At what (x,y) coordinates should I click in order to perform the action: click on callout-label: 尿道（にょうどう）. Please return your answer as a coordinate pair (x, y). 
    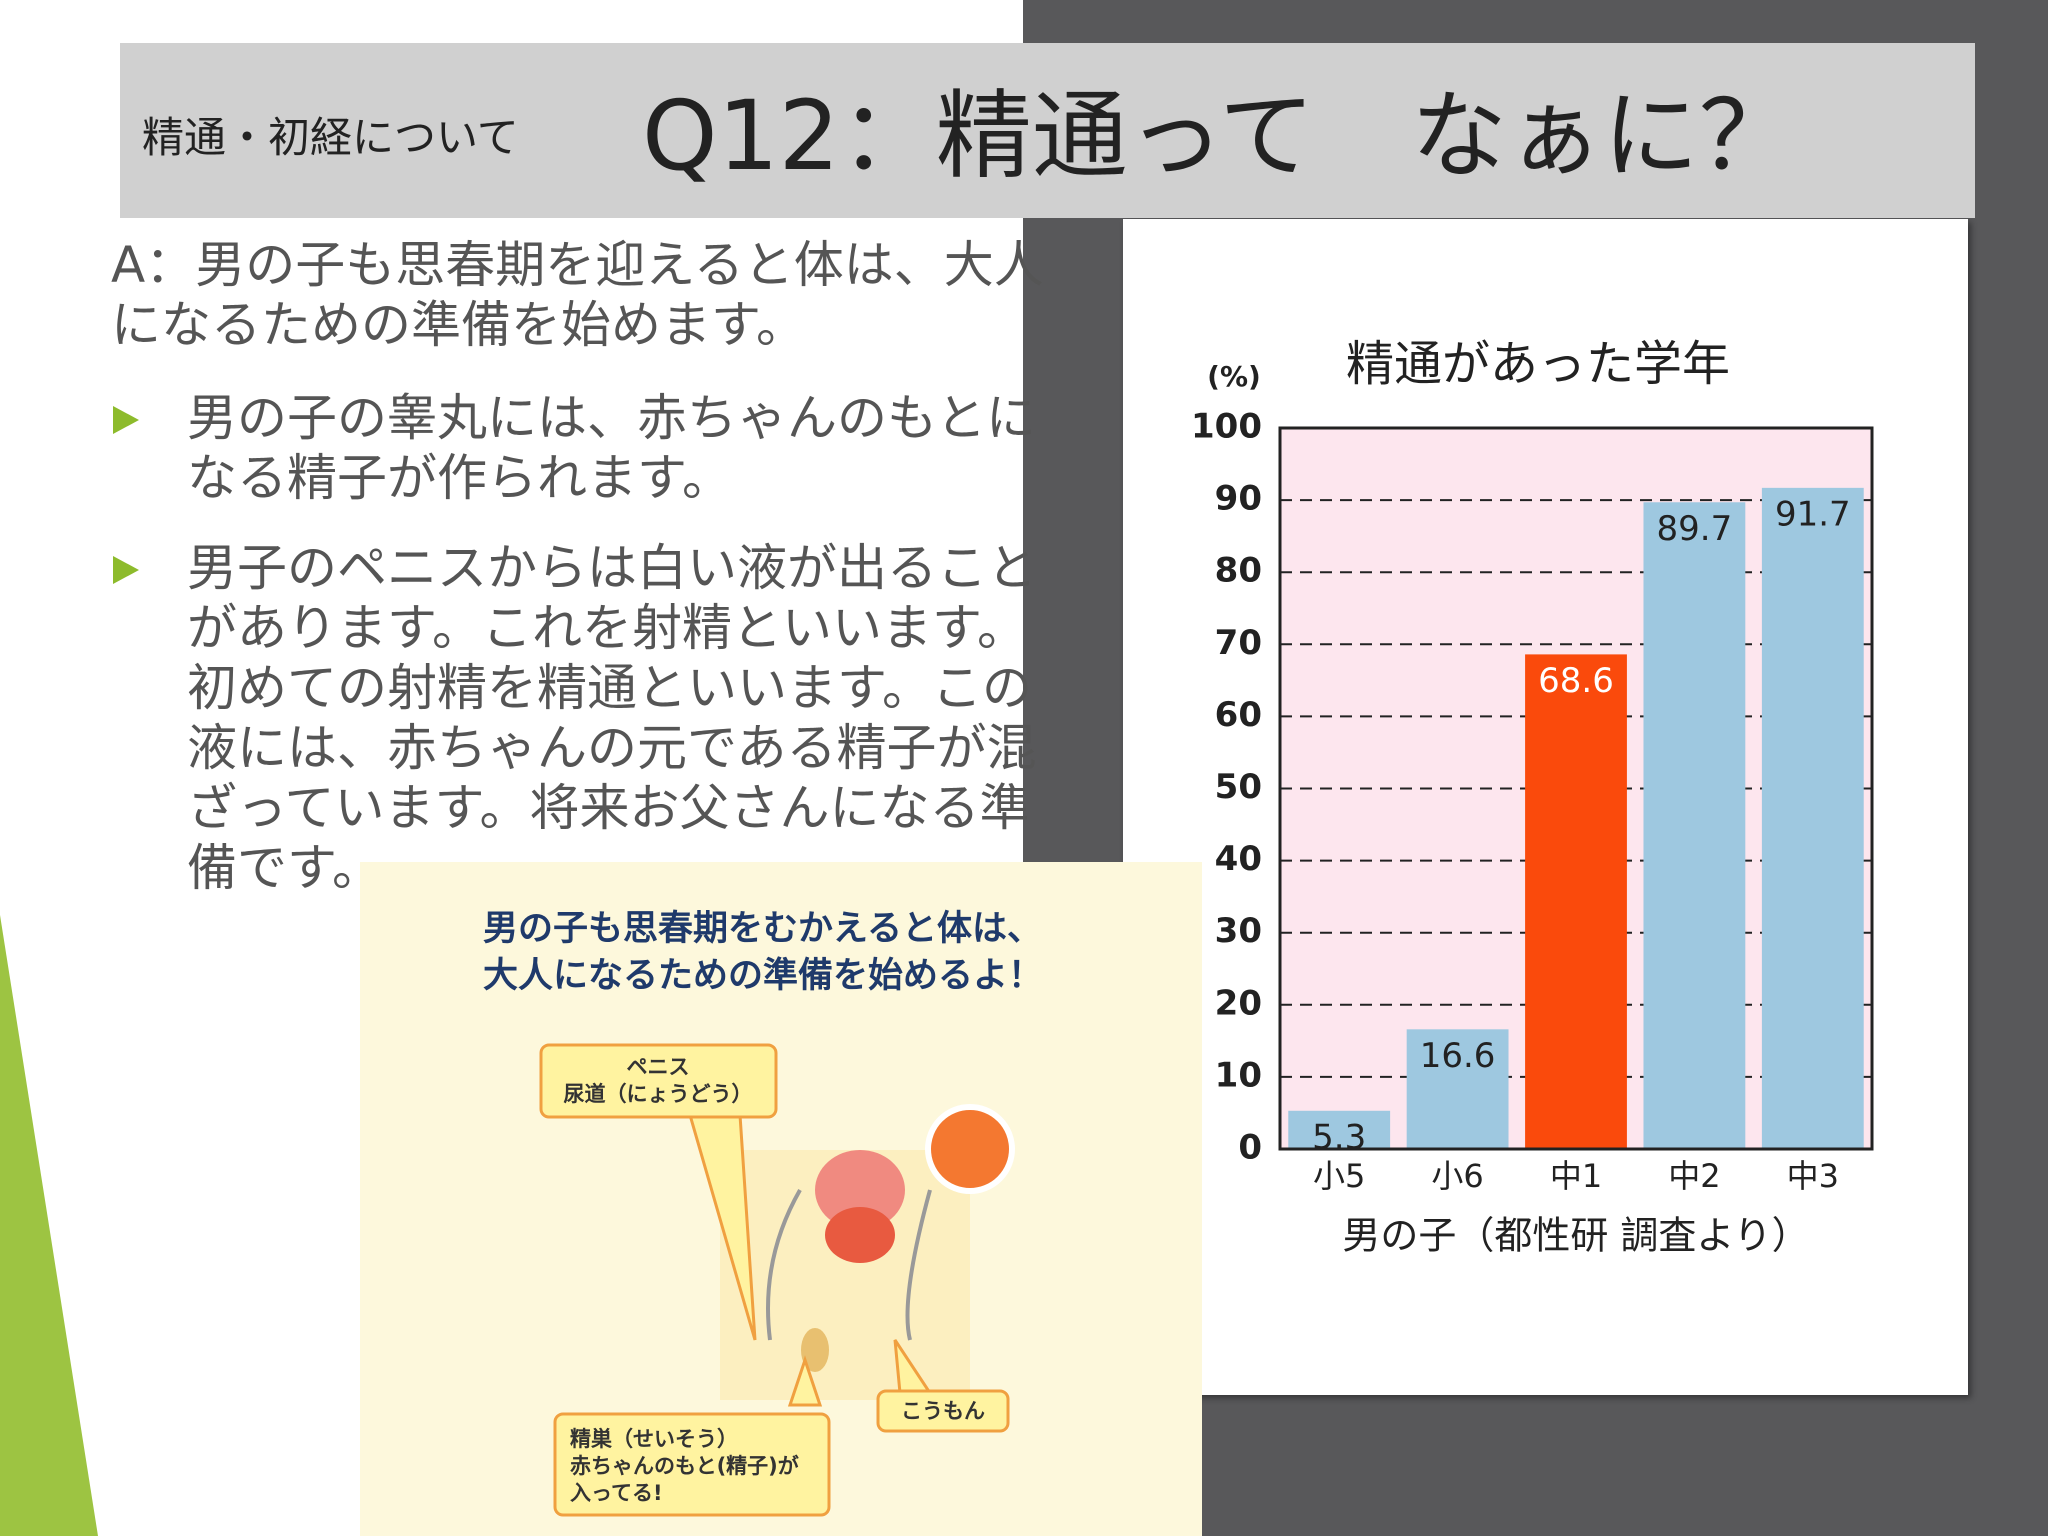
    Looking at the image, I should click on (658, 1094).